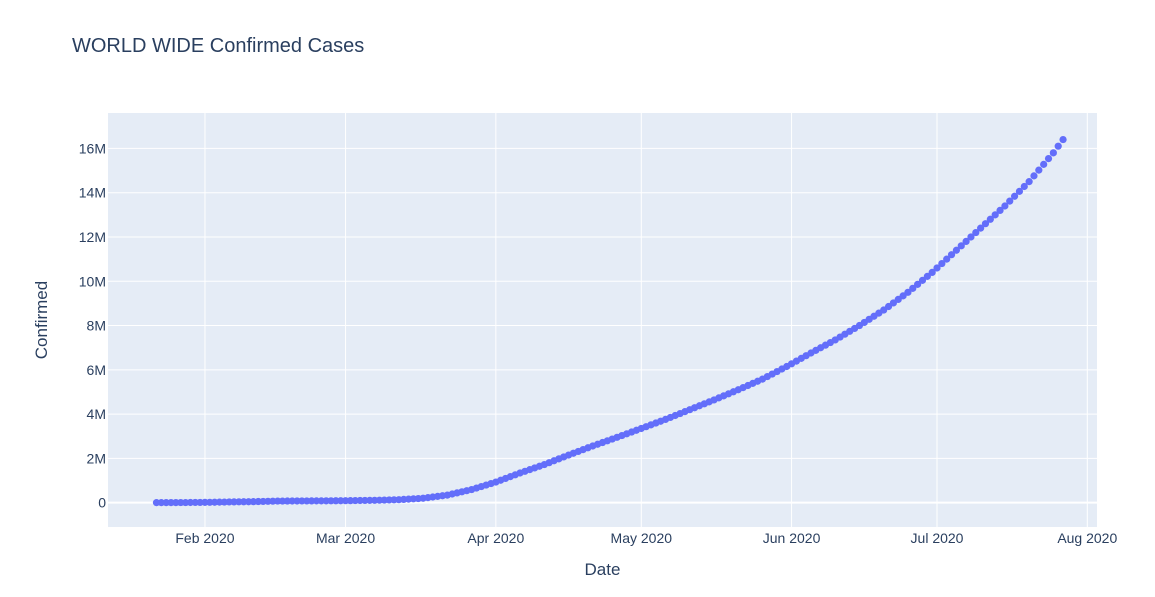 The height and width of the screenshot is (597, 1155). I want to click on x-axis-title: Date, so click(603, 569).